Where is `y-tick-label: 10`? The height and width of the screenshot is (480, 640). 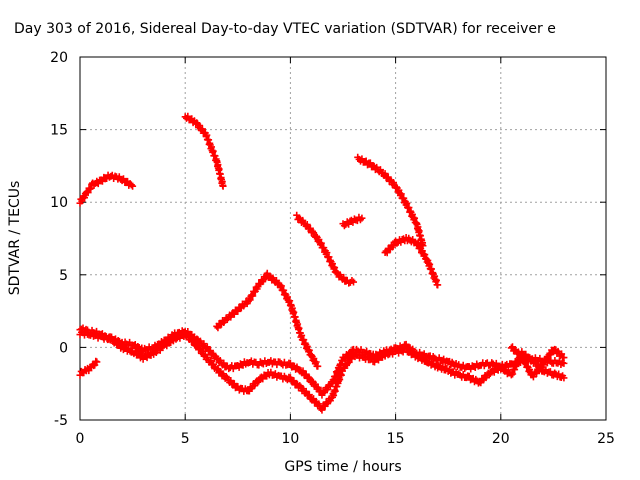 y-tick-label: 10 is located at coordinates (59, 203).